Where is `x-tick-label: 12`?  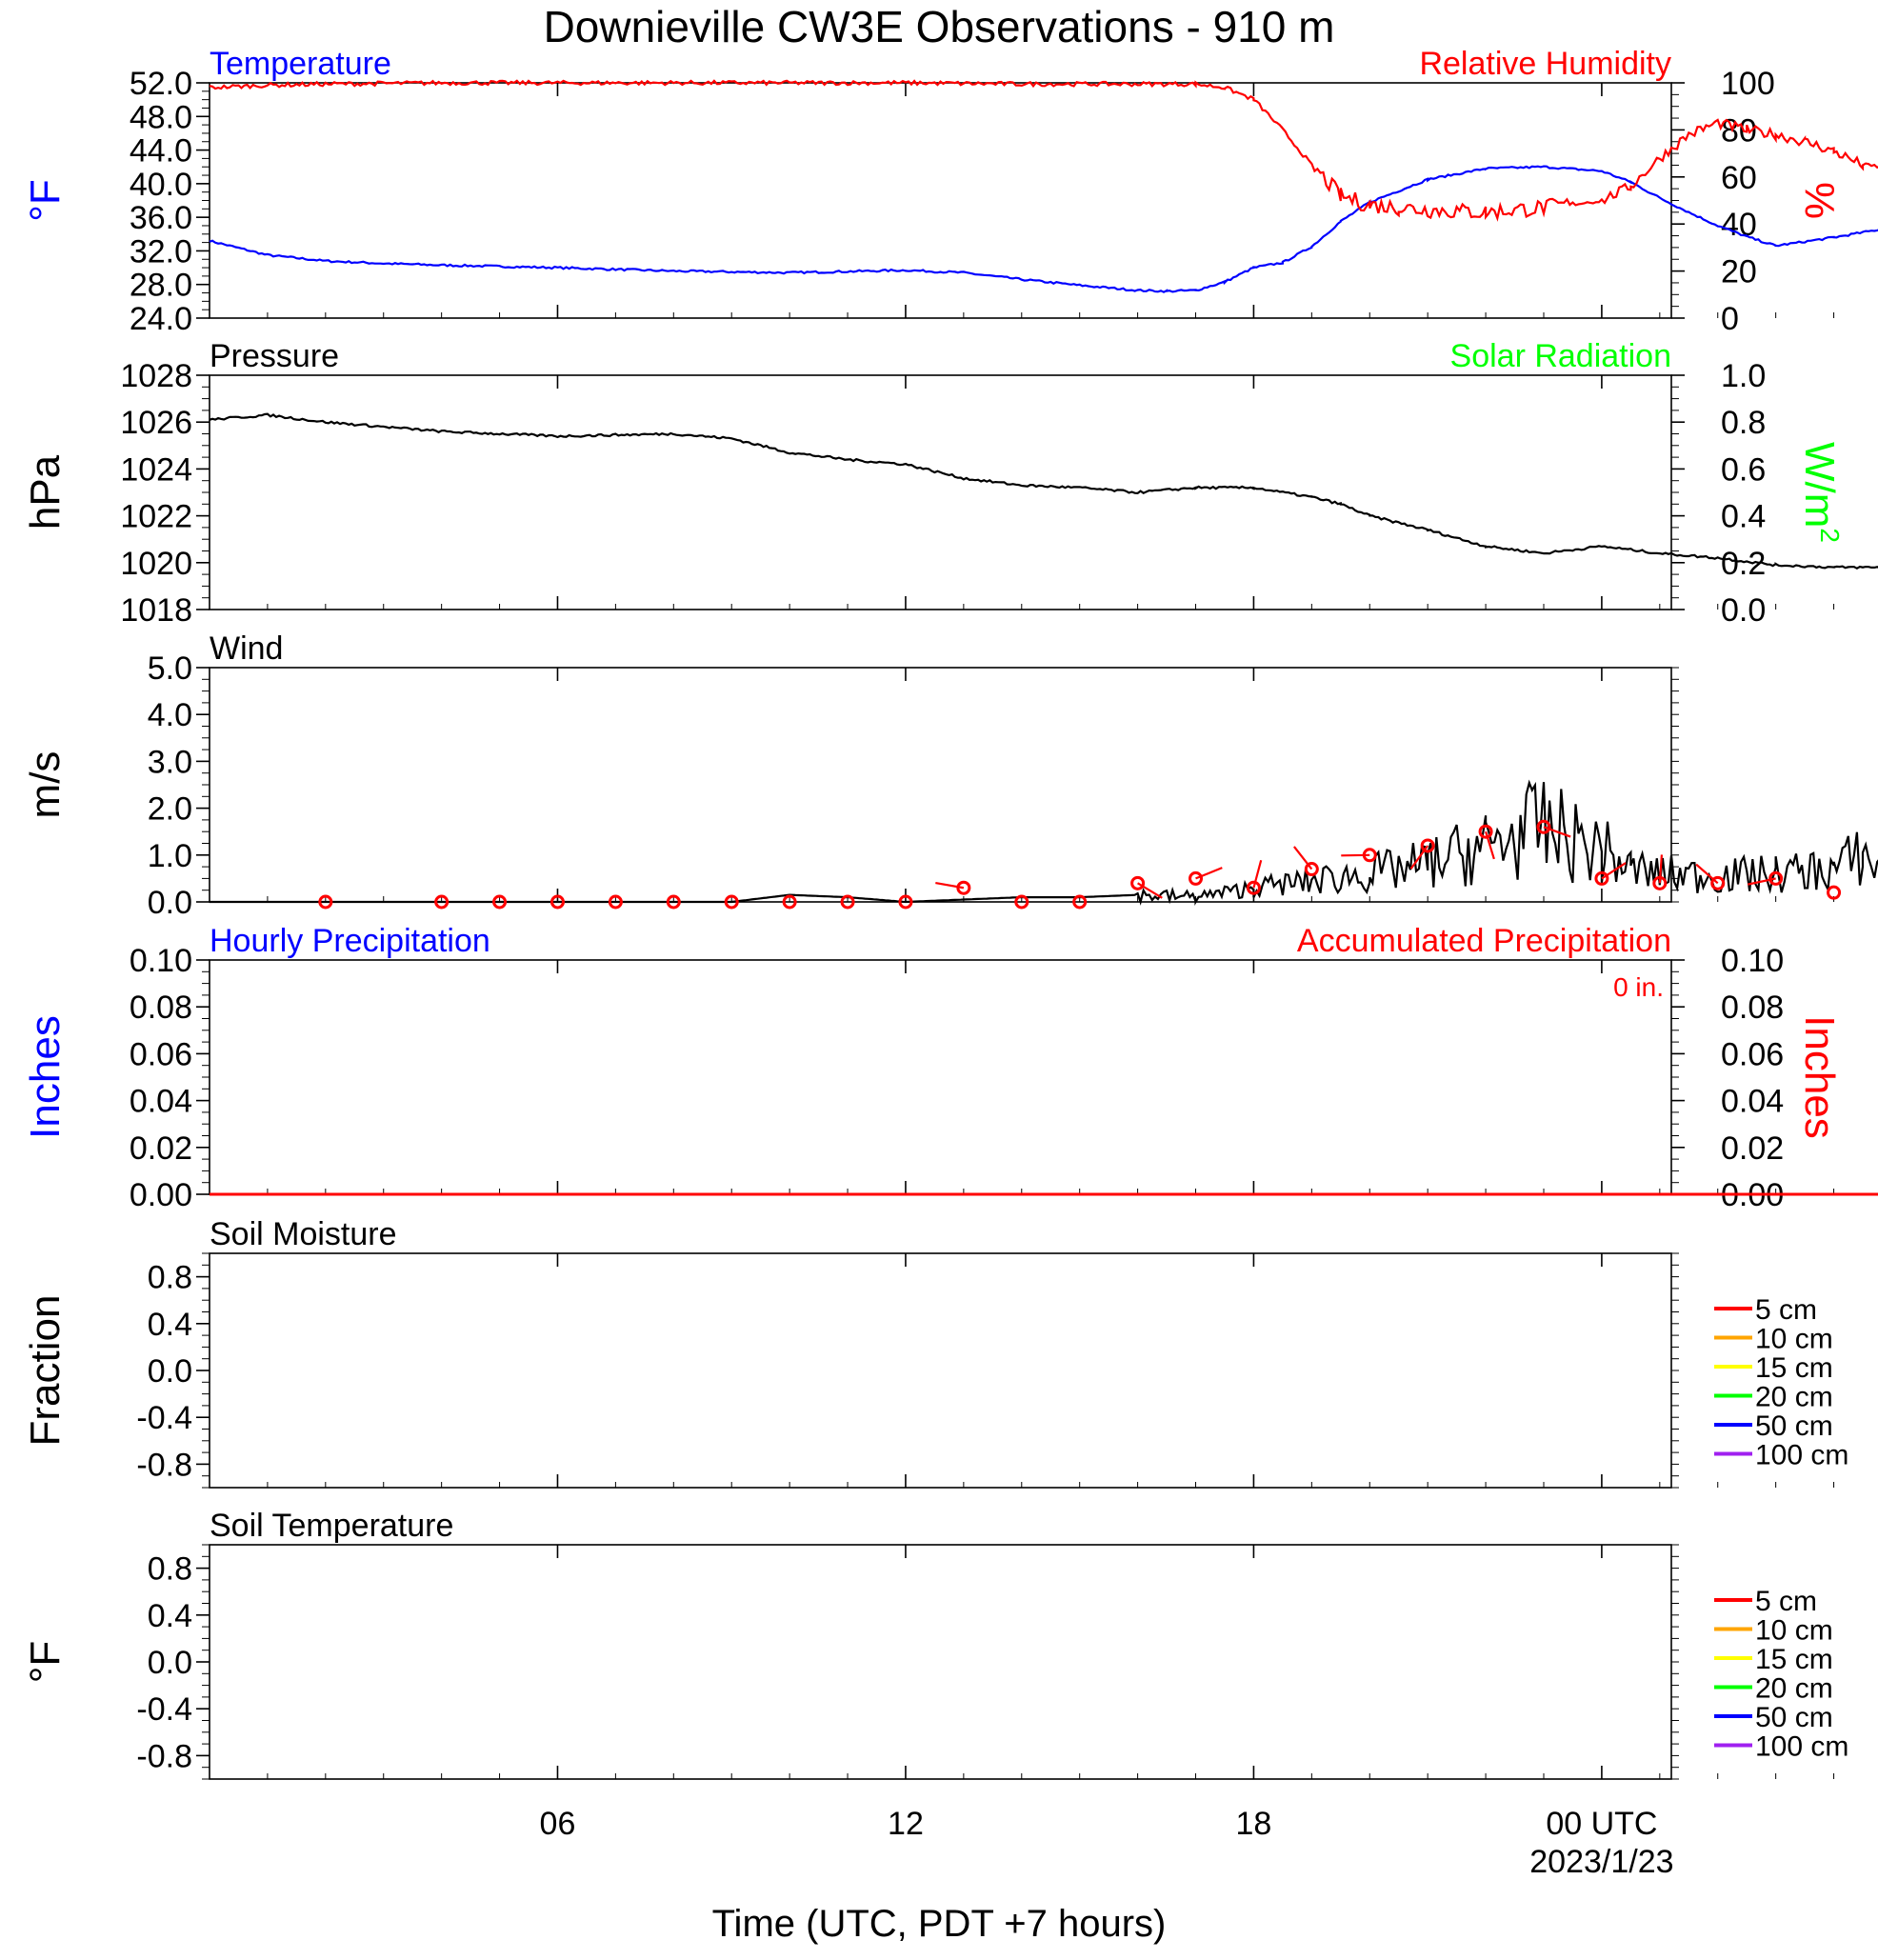
x-tick-label: 12 is located at coordinates (906, 1824).